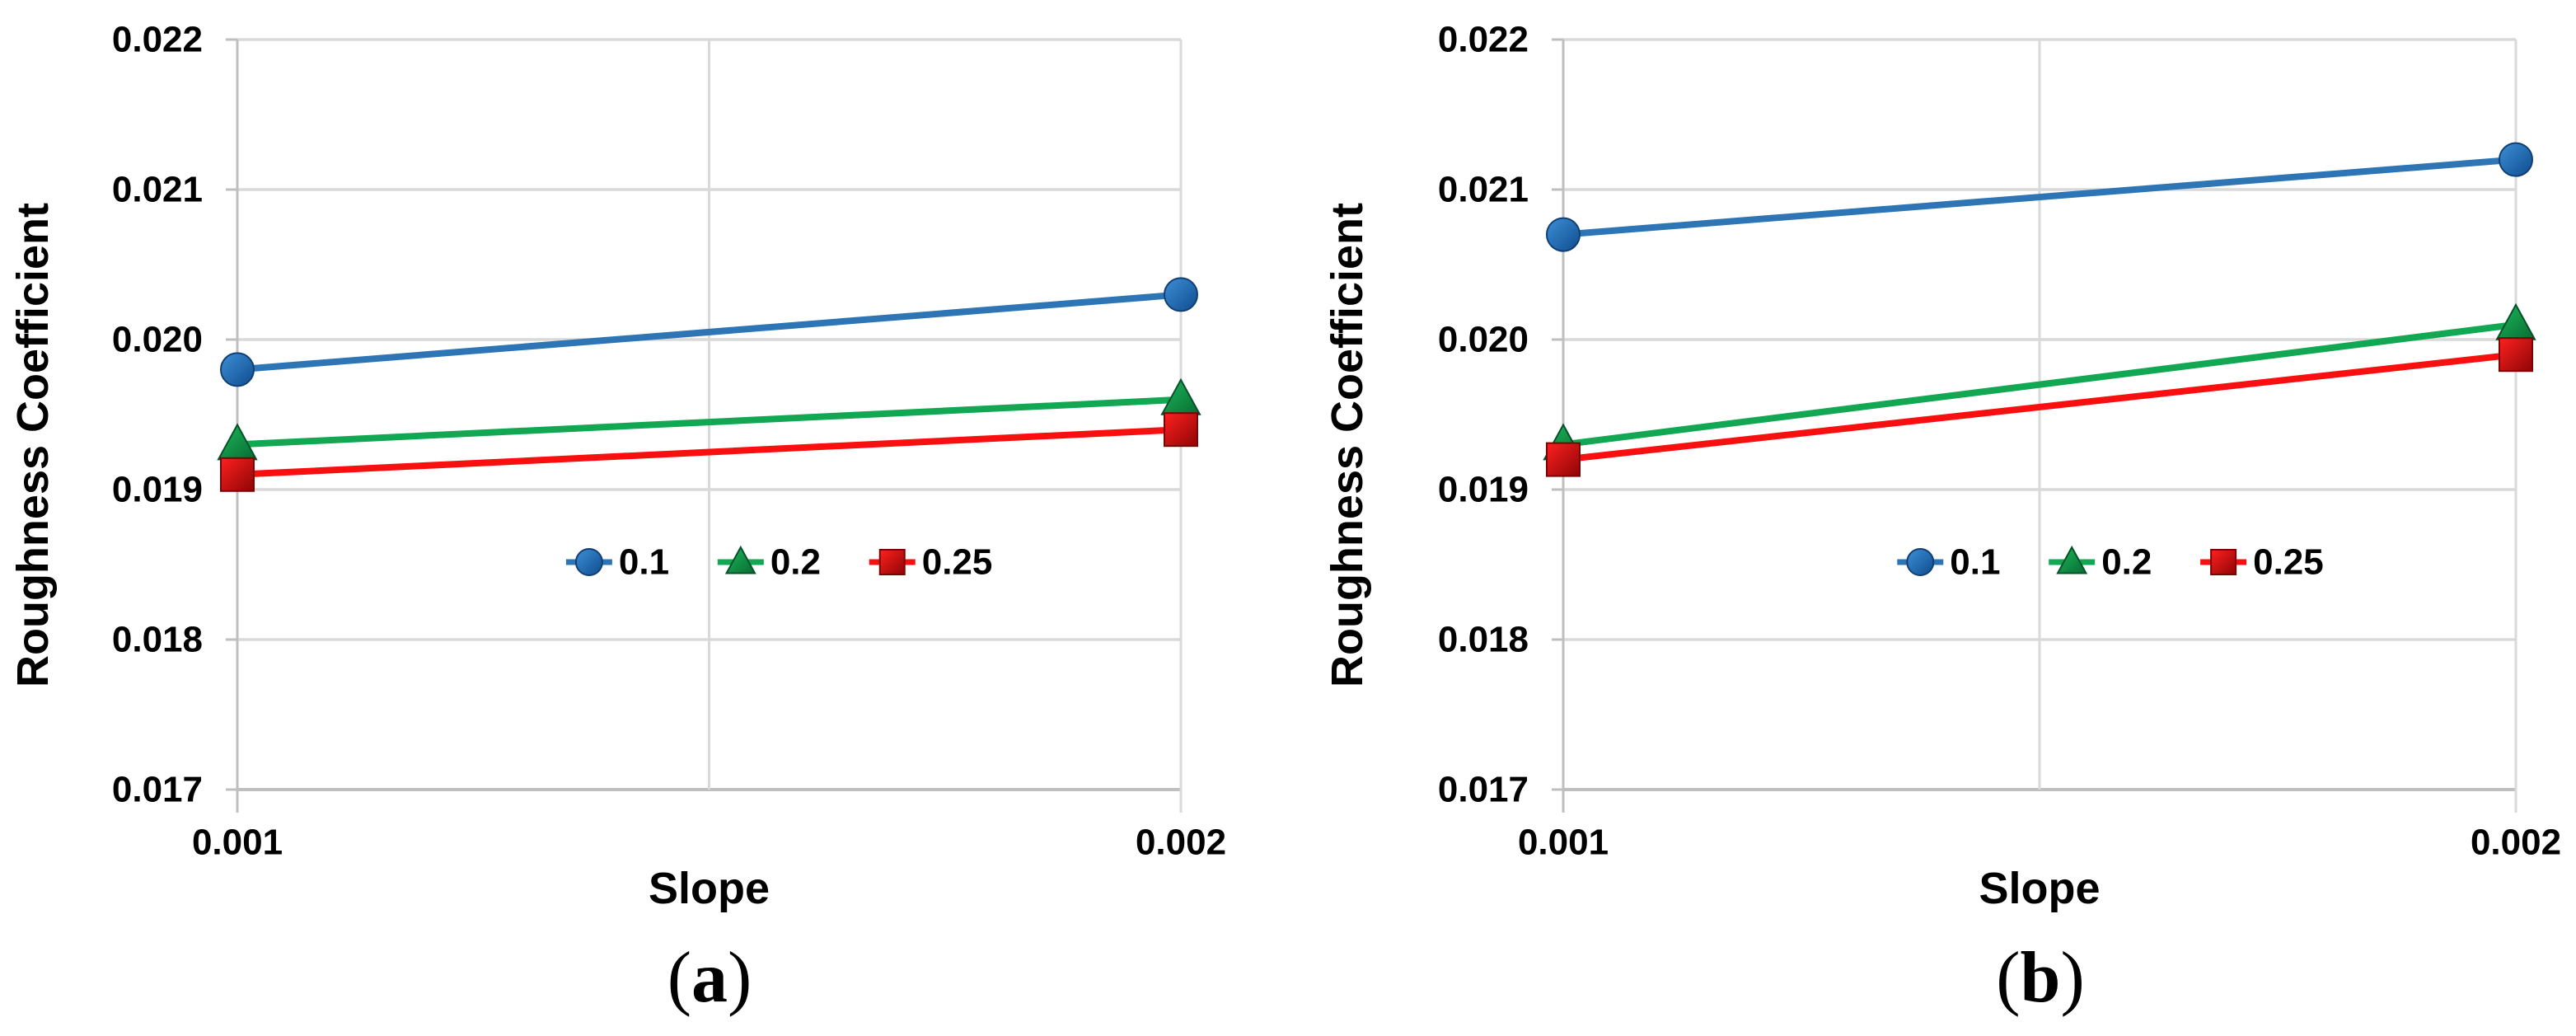 The height and width of the screenshot is (1036, 2576). What do you see at coordinates (2515, 321) in the screenshot?
I see `series-marker-0.2-0.002` at bounding box center [2515, 321].